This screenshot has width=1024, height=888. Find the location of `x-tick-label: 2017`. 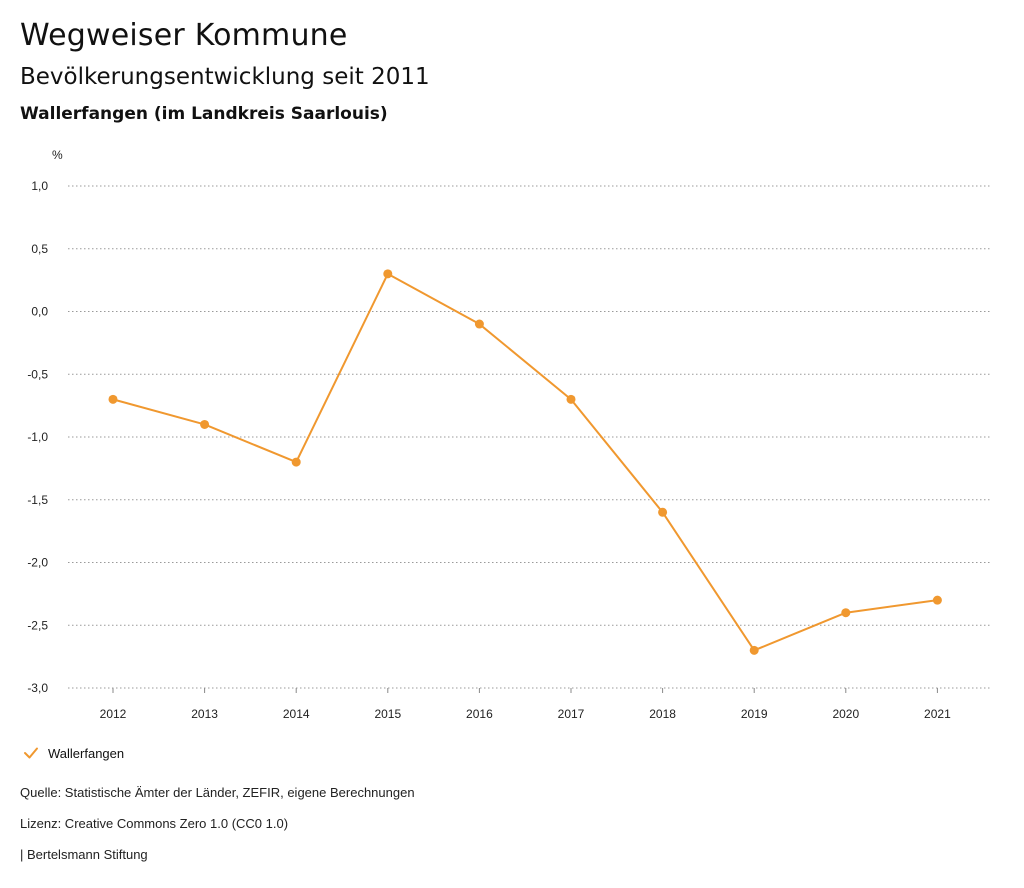

x-tick-label: 2017 is located at coordinates (571, 714).